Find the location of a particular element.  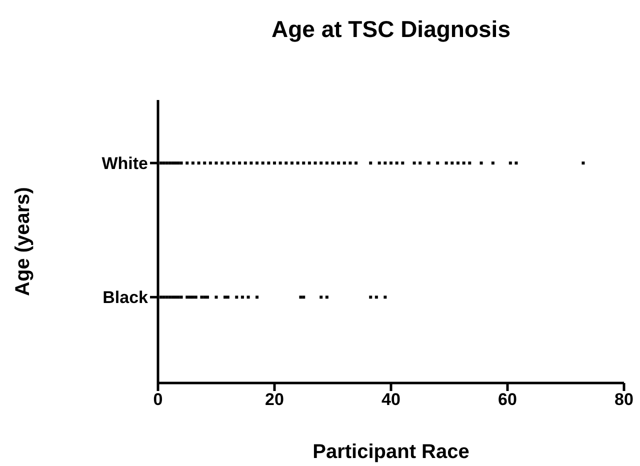

y-tick-label: Black is located at coordinates (125, 298).